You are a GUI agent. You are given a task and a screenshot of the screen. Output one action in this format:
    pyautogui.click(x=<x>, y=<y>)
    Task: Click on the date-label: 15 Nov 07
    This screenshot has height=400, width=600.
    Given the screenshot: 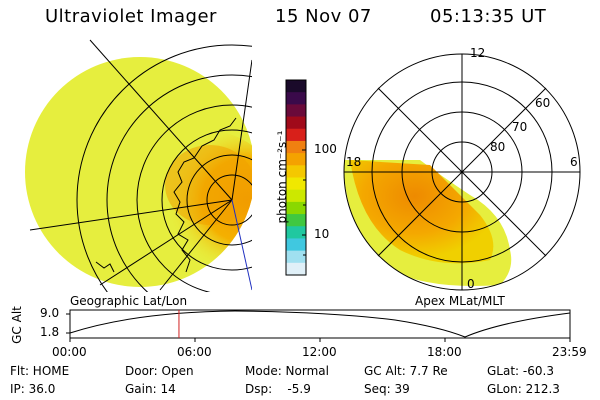 What is the action you would take?
    pyautogui.click(x=323, y=16)
    